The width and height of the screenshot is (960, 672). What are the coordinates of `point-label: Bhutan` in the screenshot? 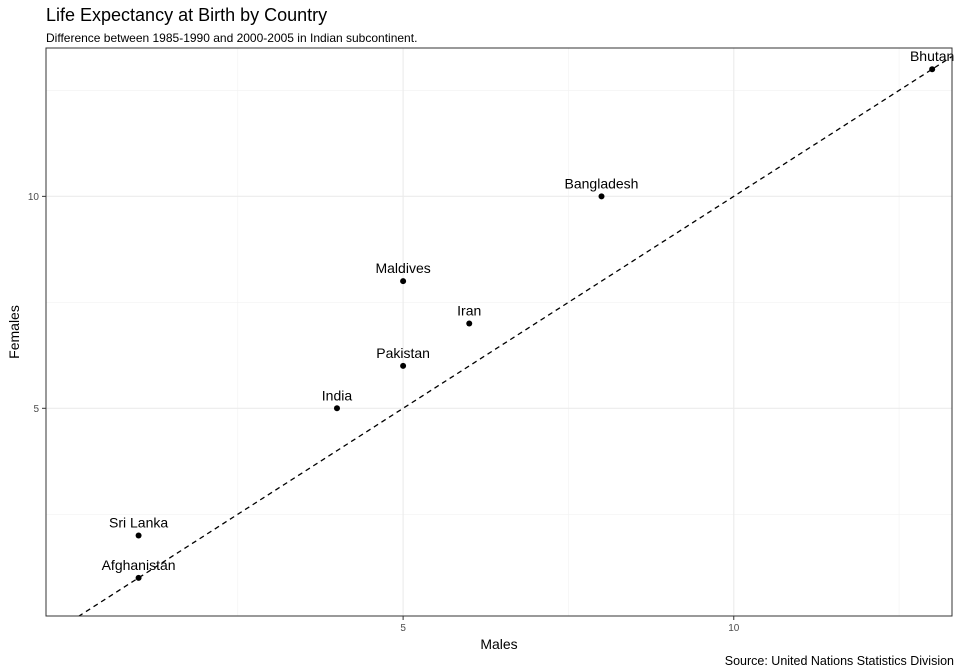 It's located at (932, 56).